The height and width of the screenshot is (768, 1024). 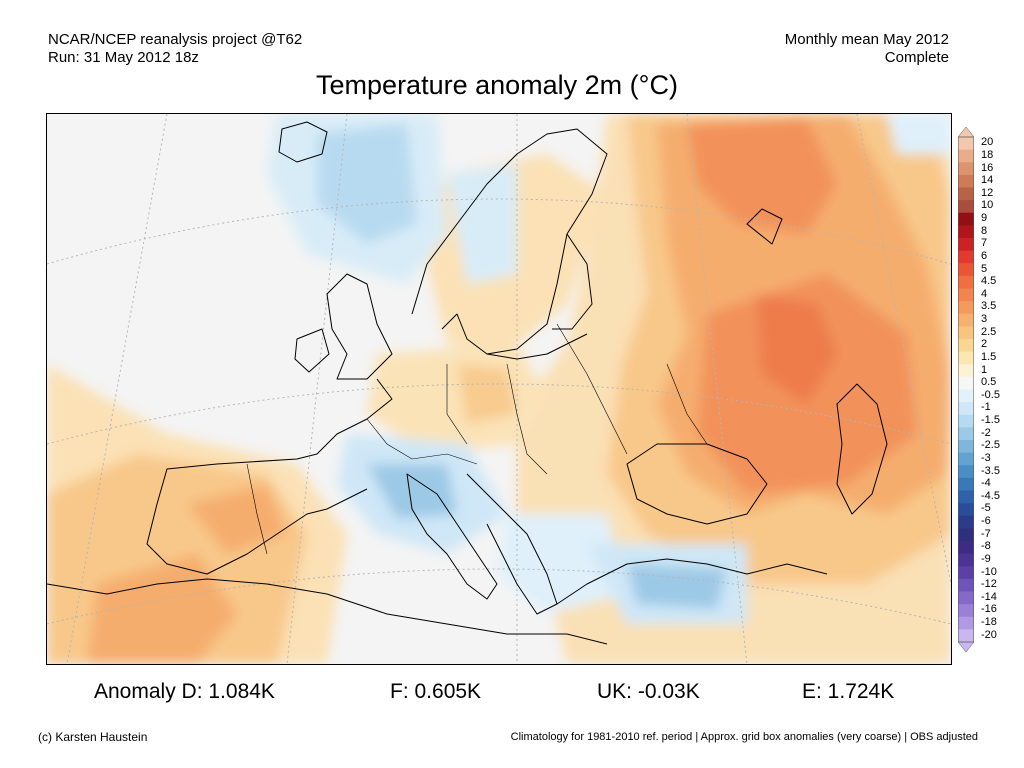 What do you see at coordinates (989, 622) in the screenshot?
I see `colorbar-label: -18` at bounding box center [989, 622].